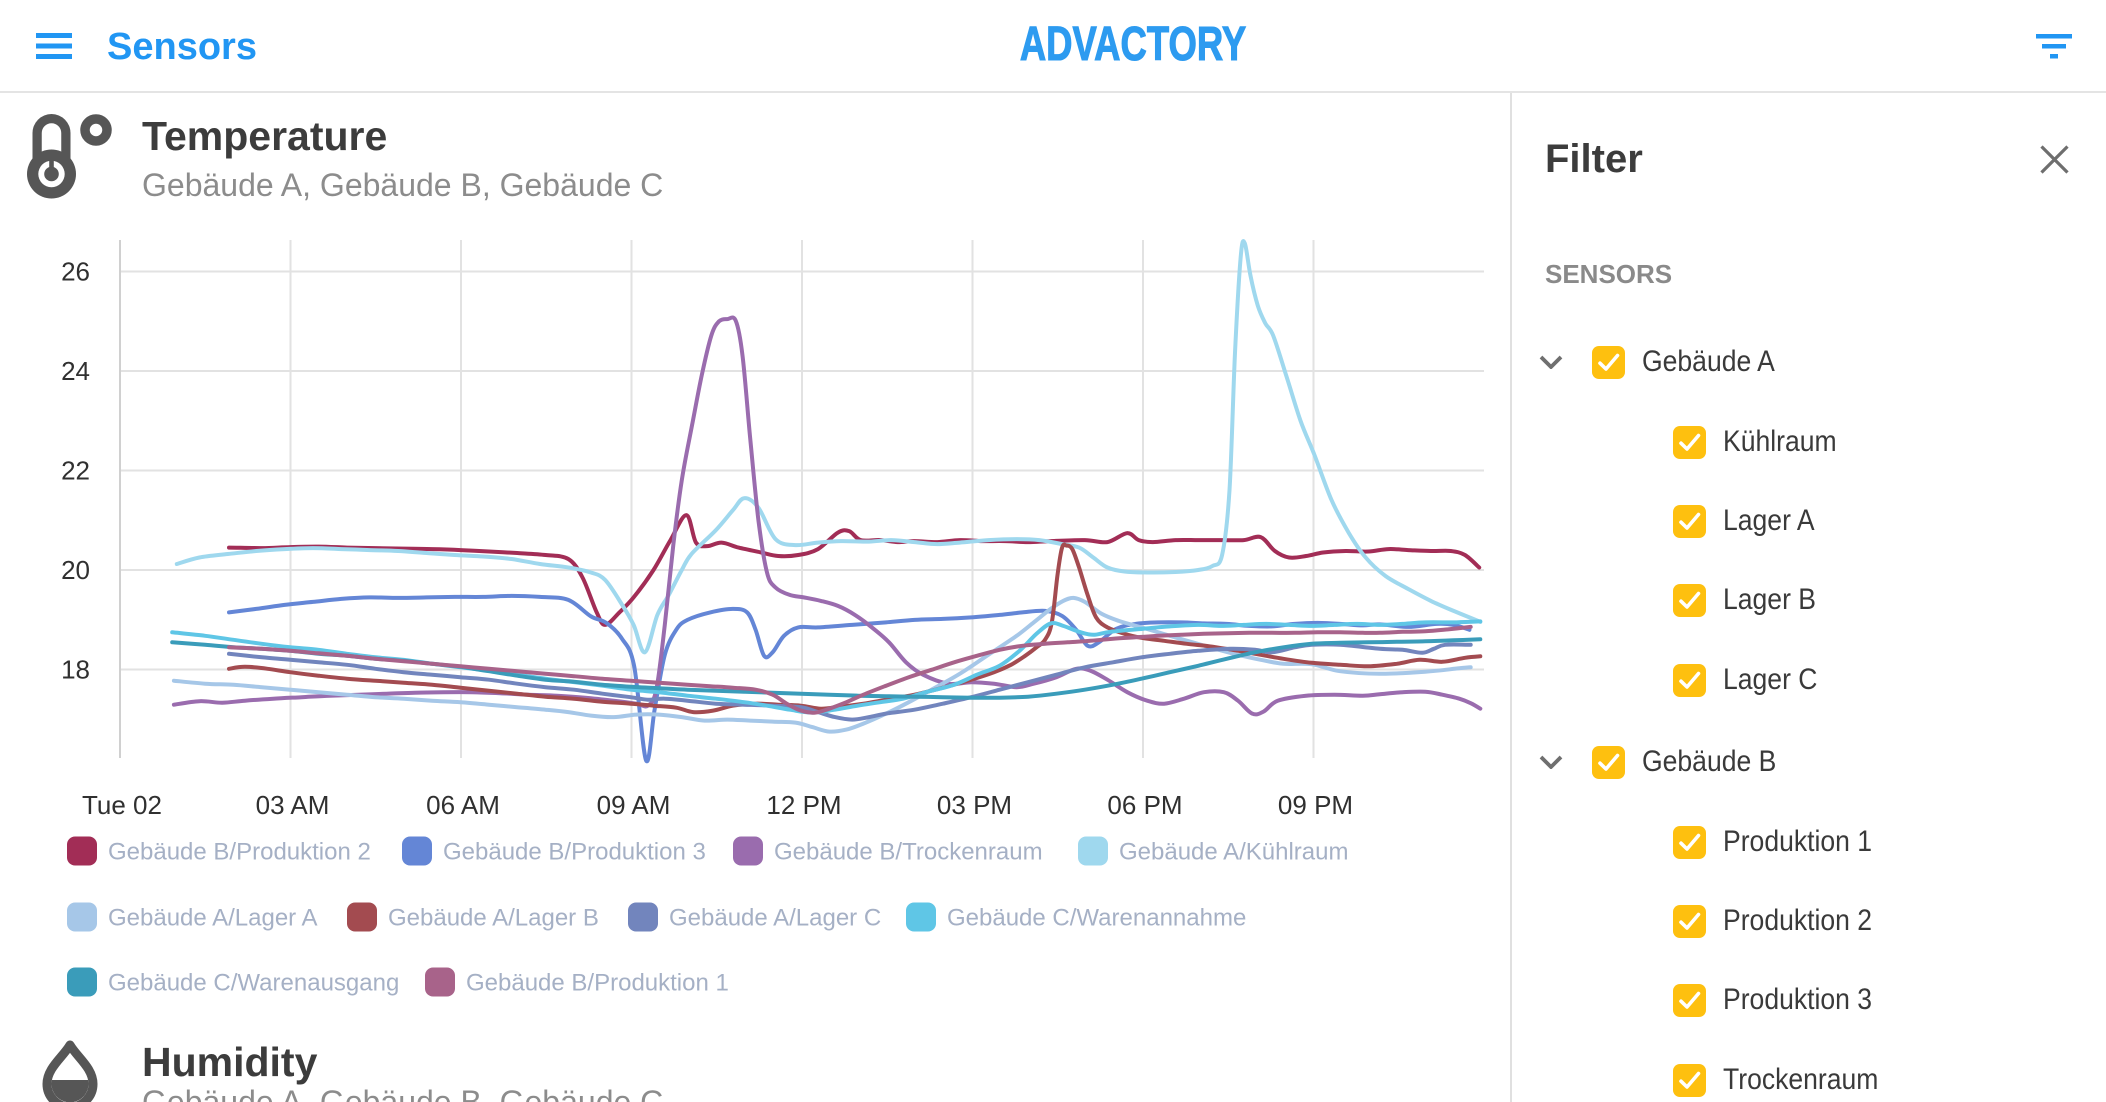 Image resolution: width=2106 pixels, height=1102 pixels. I want to click on svg-text: Gebäude B/Trockenraum, so click(908, 852).